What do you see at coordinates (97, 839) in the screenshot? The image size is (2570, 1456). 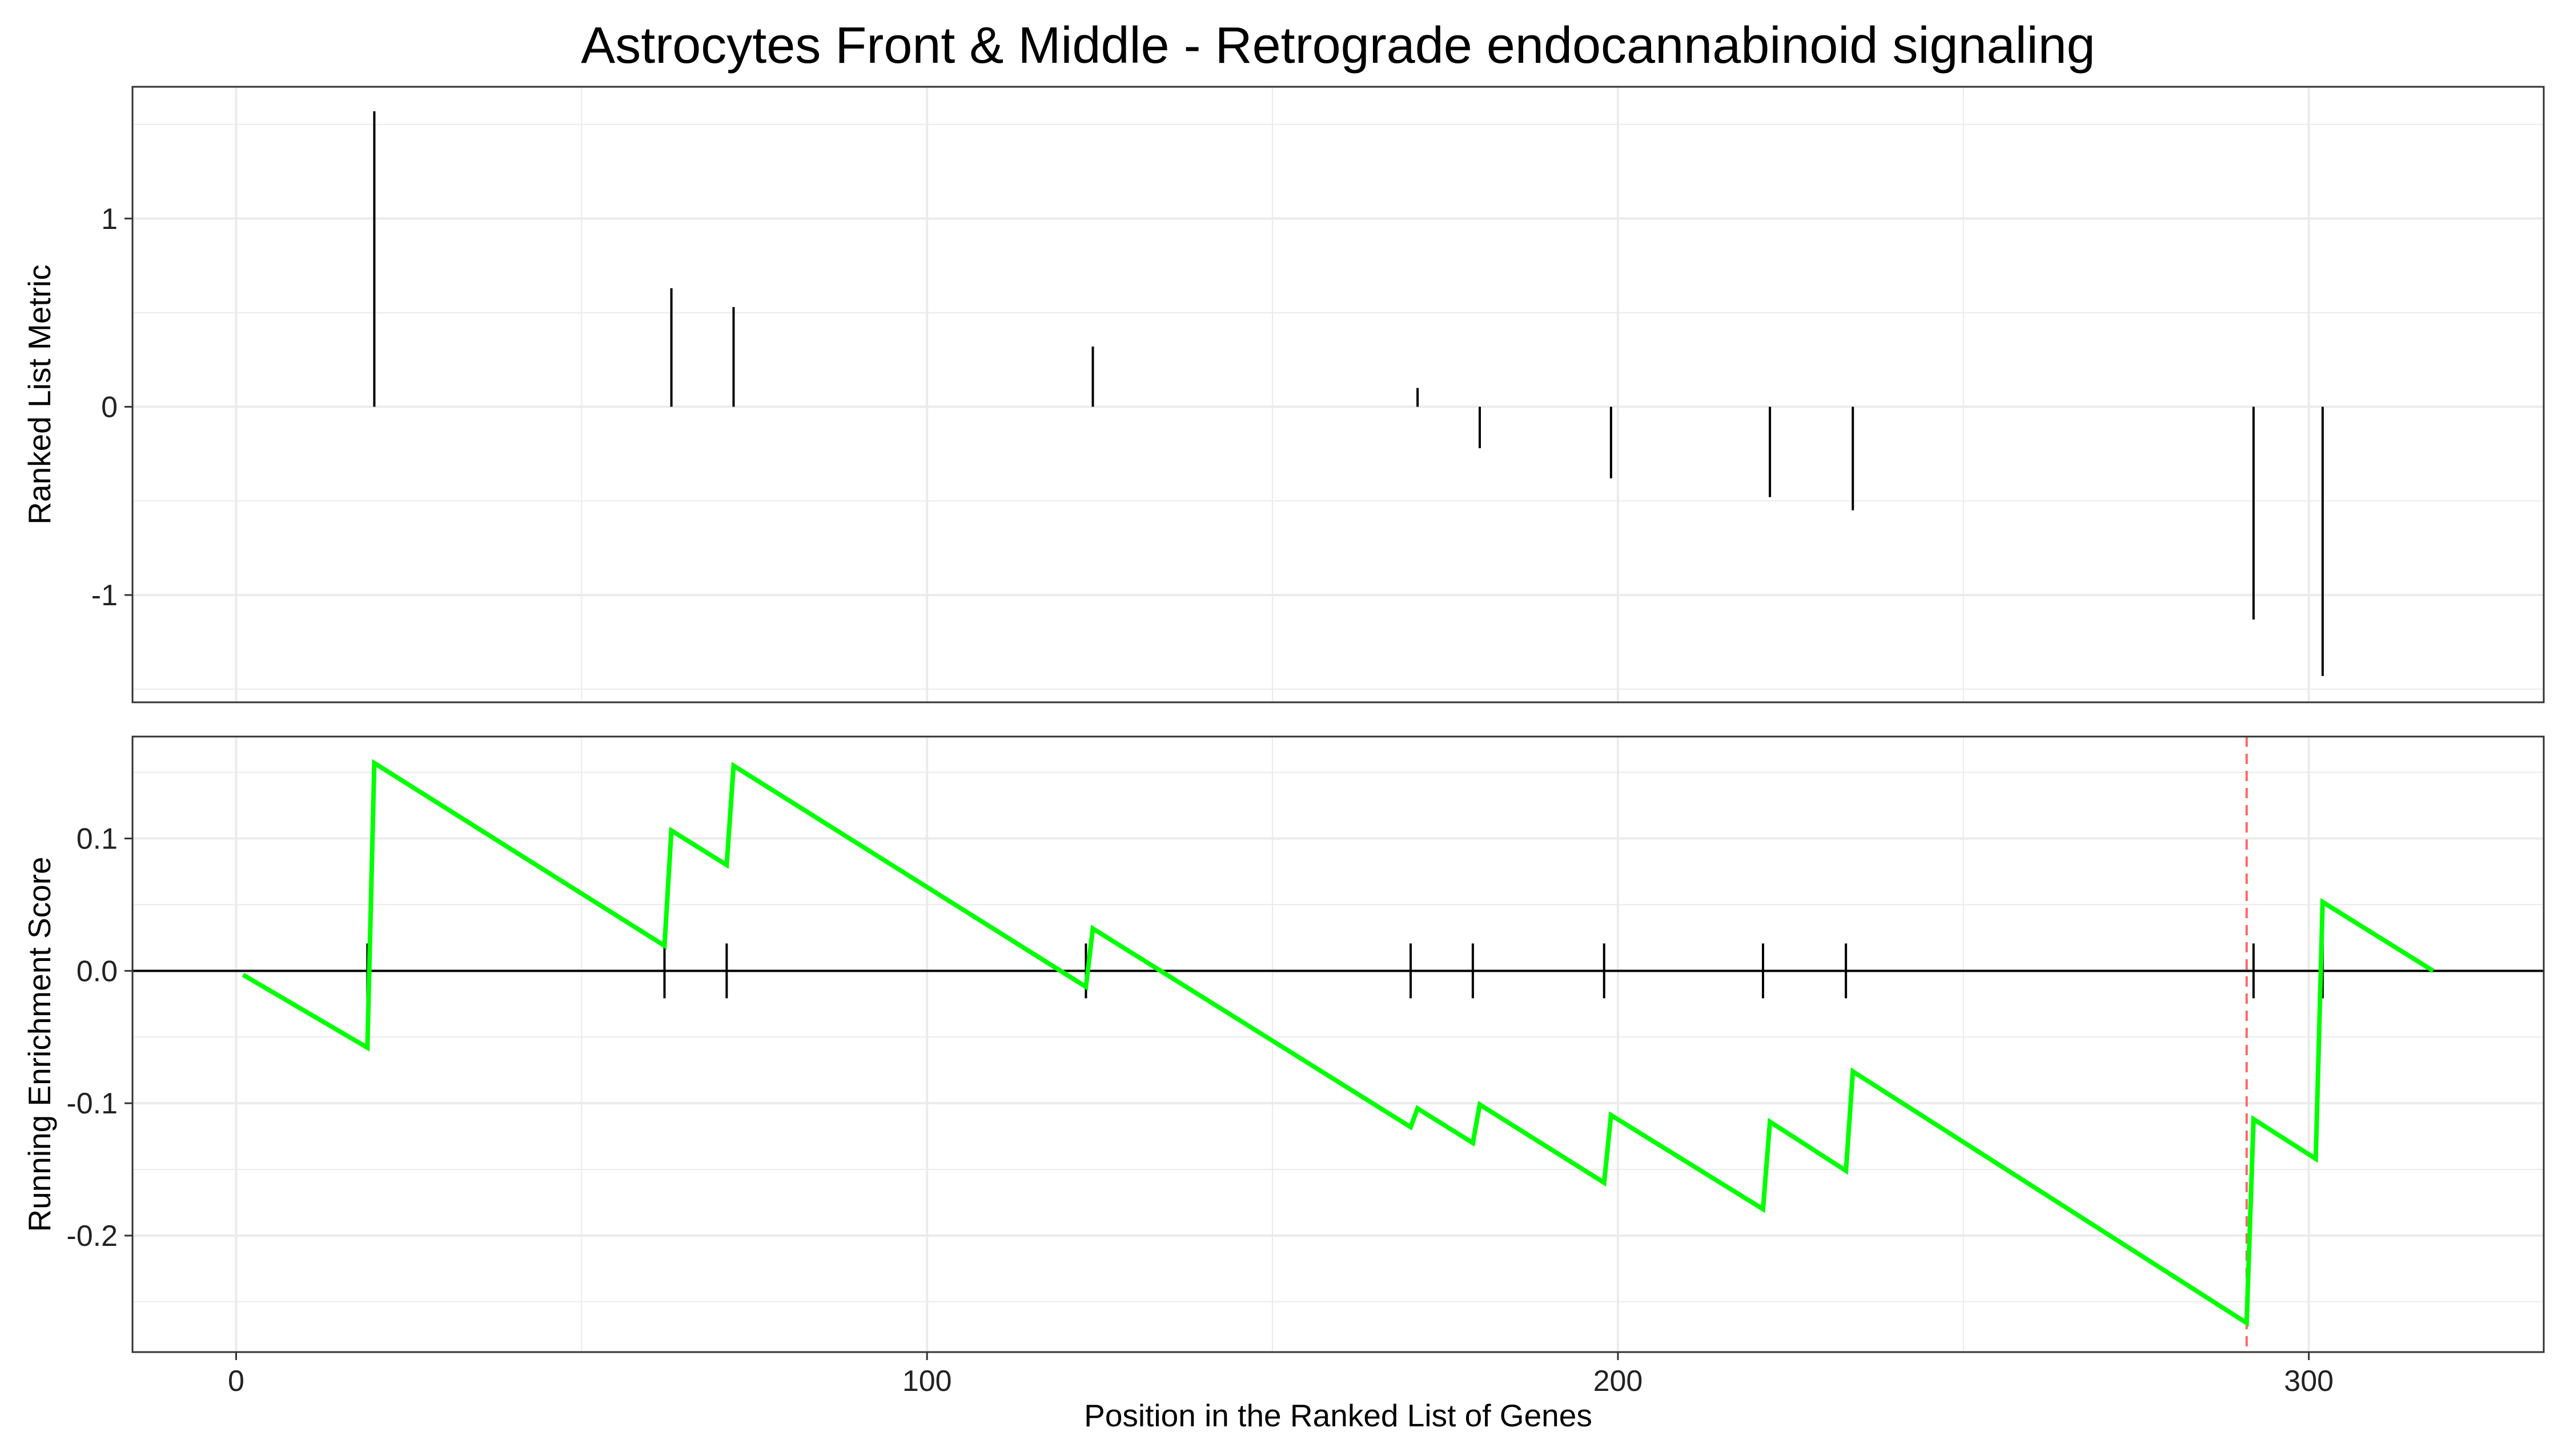 I see `y-tick-label: 0.1` at bounding box center [97, 839].